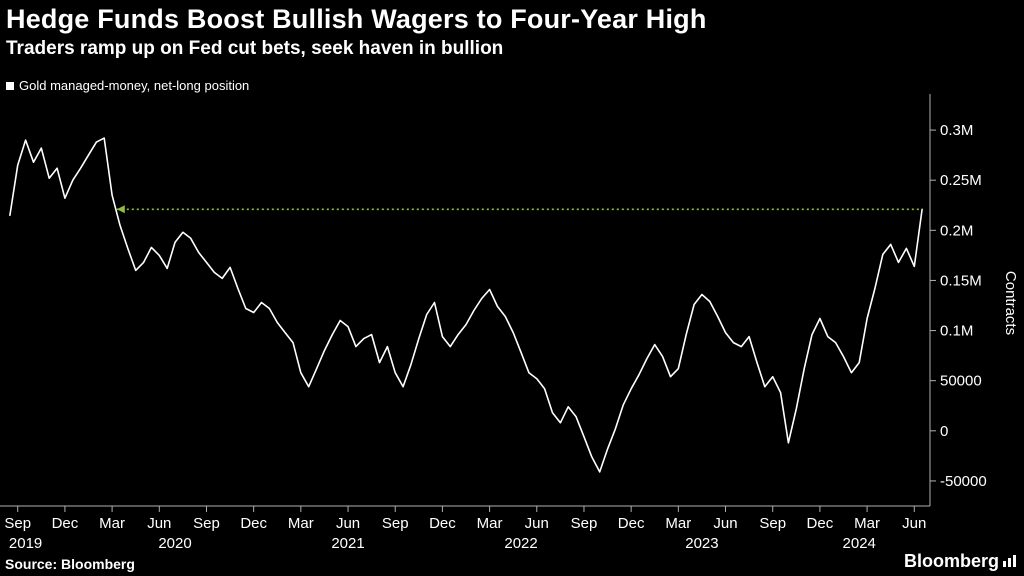 Image resolution: width=1024 pixels, height=576 pixels. I want to click on y-tick-label: 0.2M, so click(956, 230).